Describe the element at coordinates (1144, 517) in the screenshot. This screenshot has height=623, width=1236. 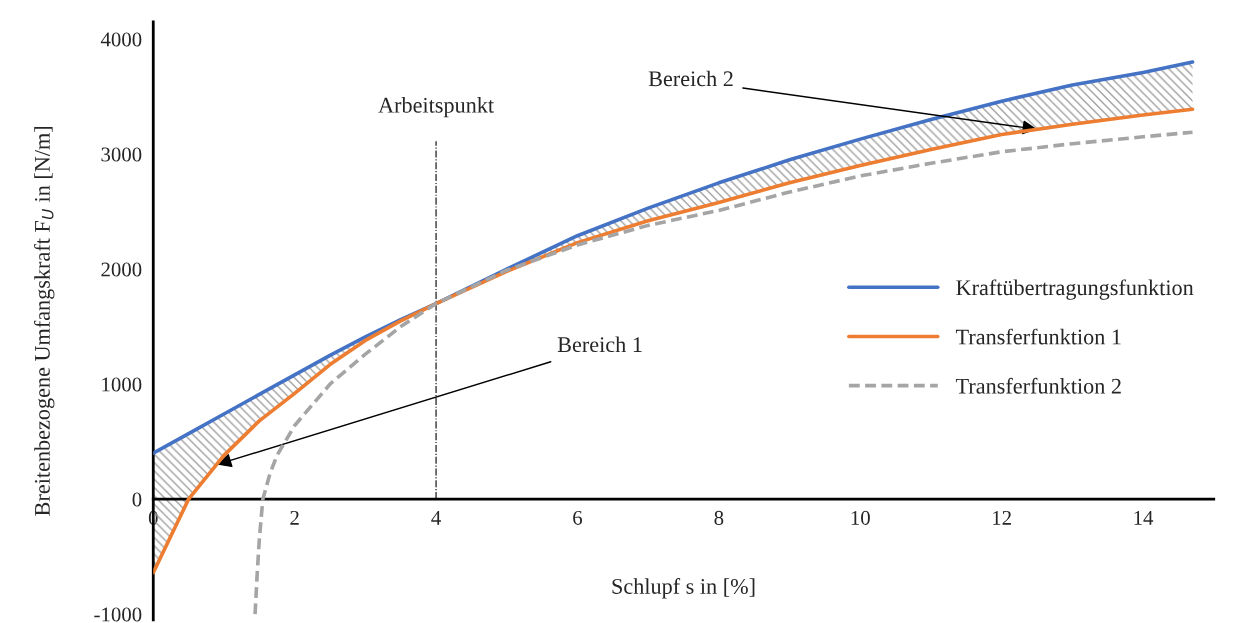
I see `x-tick-label: 14` at that location.